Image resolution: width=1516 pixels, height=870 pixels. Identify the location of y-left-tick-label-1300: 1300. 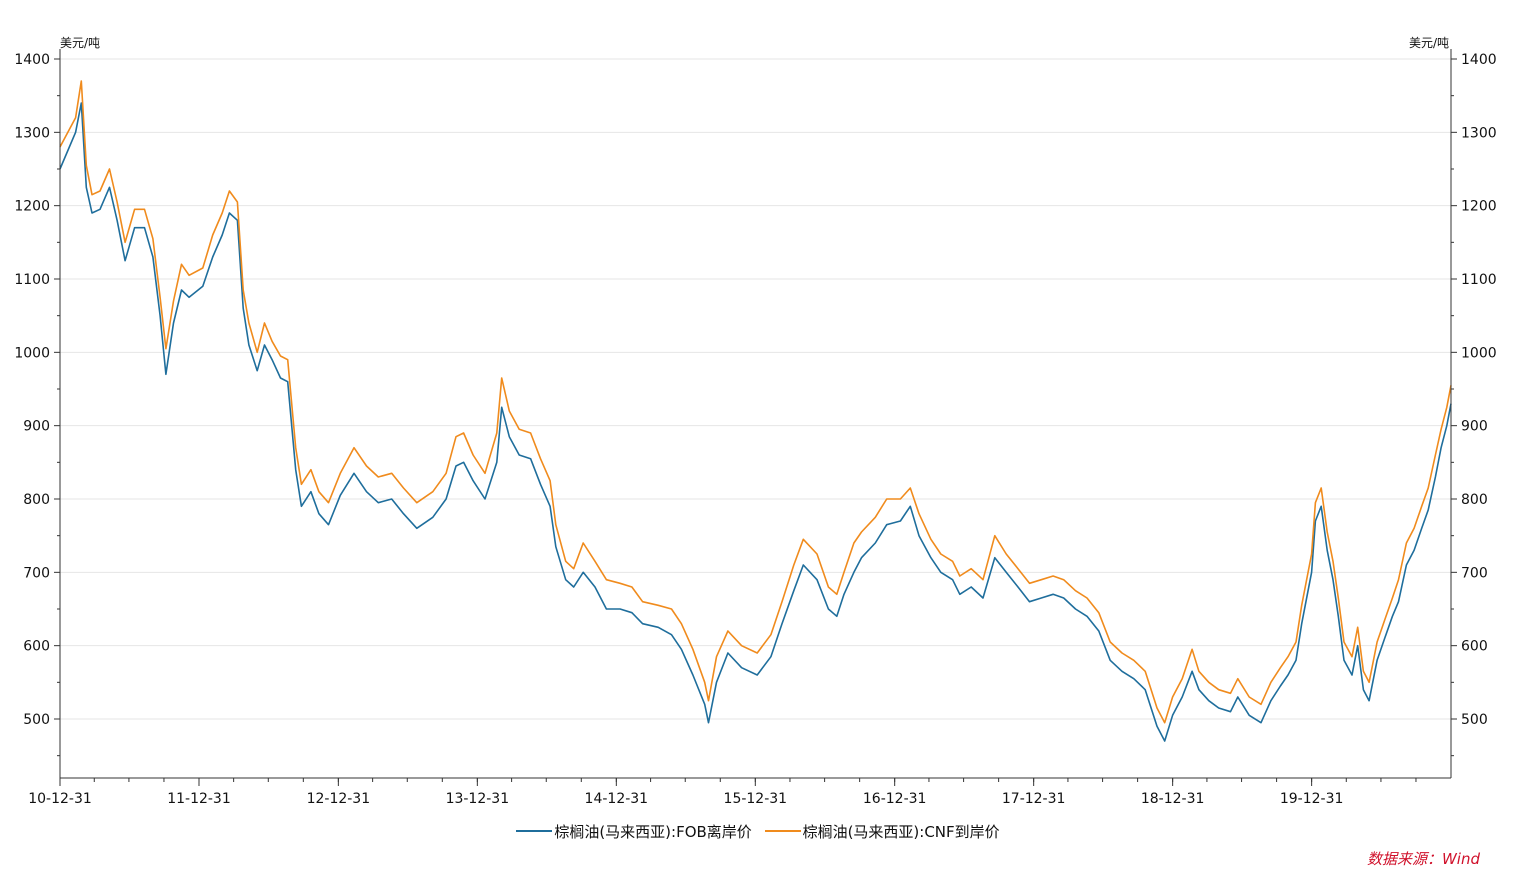
(32, 133).